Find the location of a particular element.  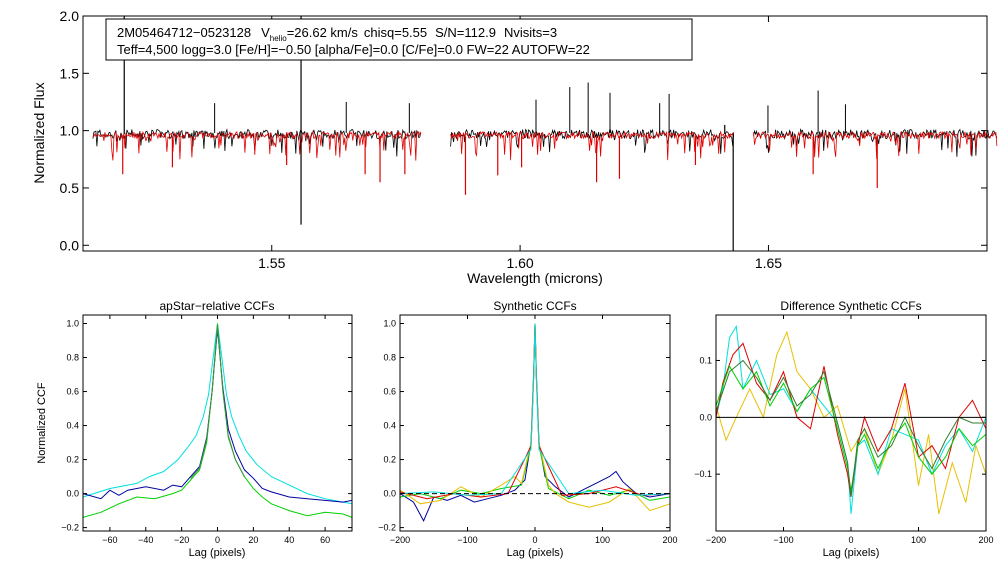

synthetic-ccf-ytick-label: 0.2 is located at coordinates (389, 460).